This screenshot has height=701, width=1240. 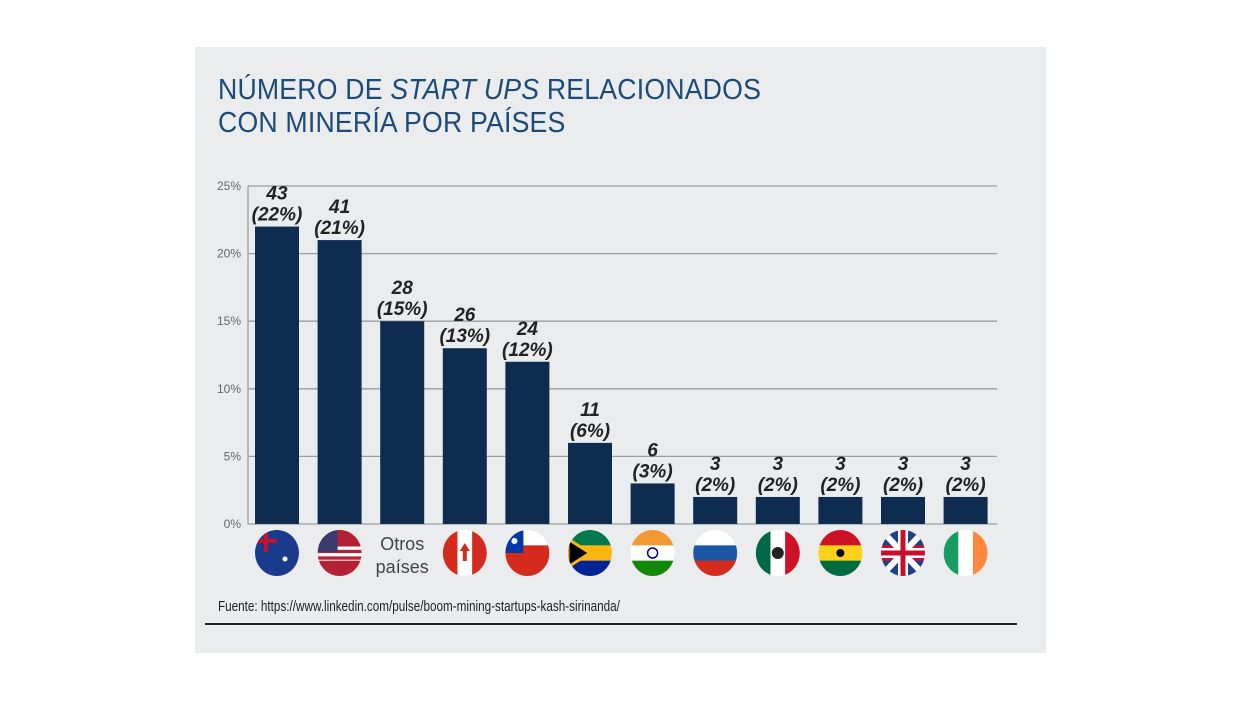 What do you see at coordinates (590, 410) in the screenshot?
I see `data-label-count: 11` at bounding box center [590, 410].